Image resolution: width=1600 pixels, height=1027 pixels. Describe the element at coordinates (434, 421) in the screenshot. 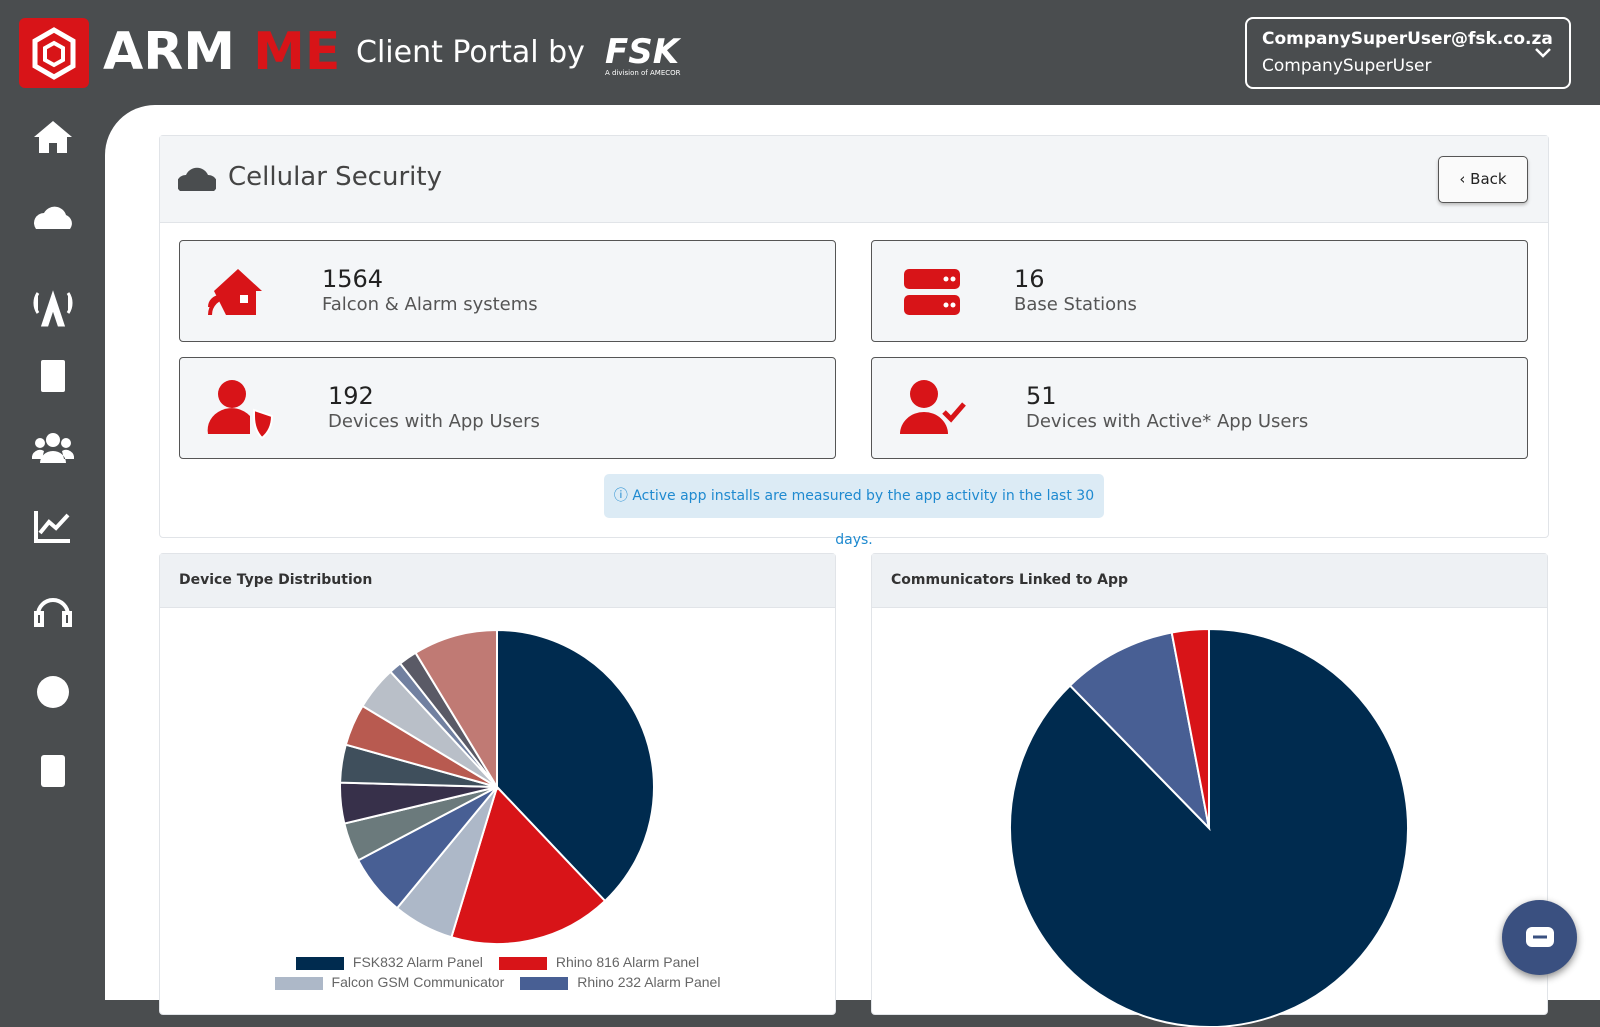

I see `stat-label: Devices with App Users` at that location.